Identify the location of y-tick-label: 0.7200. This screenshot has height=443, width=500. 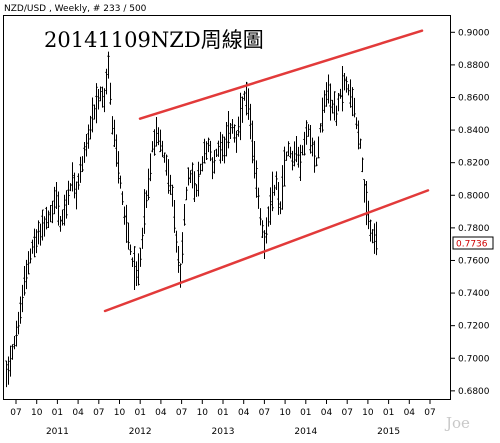
(474, 327).